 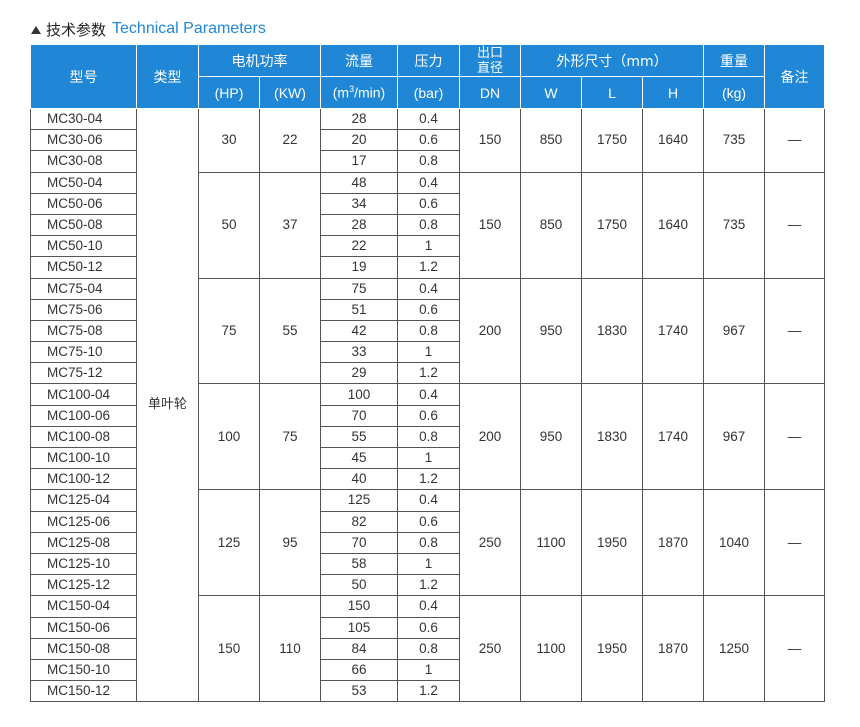 I want to click on unit-kg: (kg), so click(x=734, y=92).